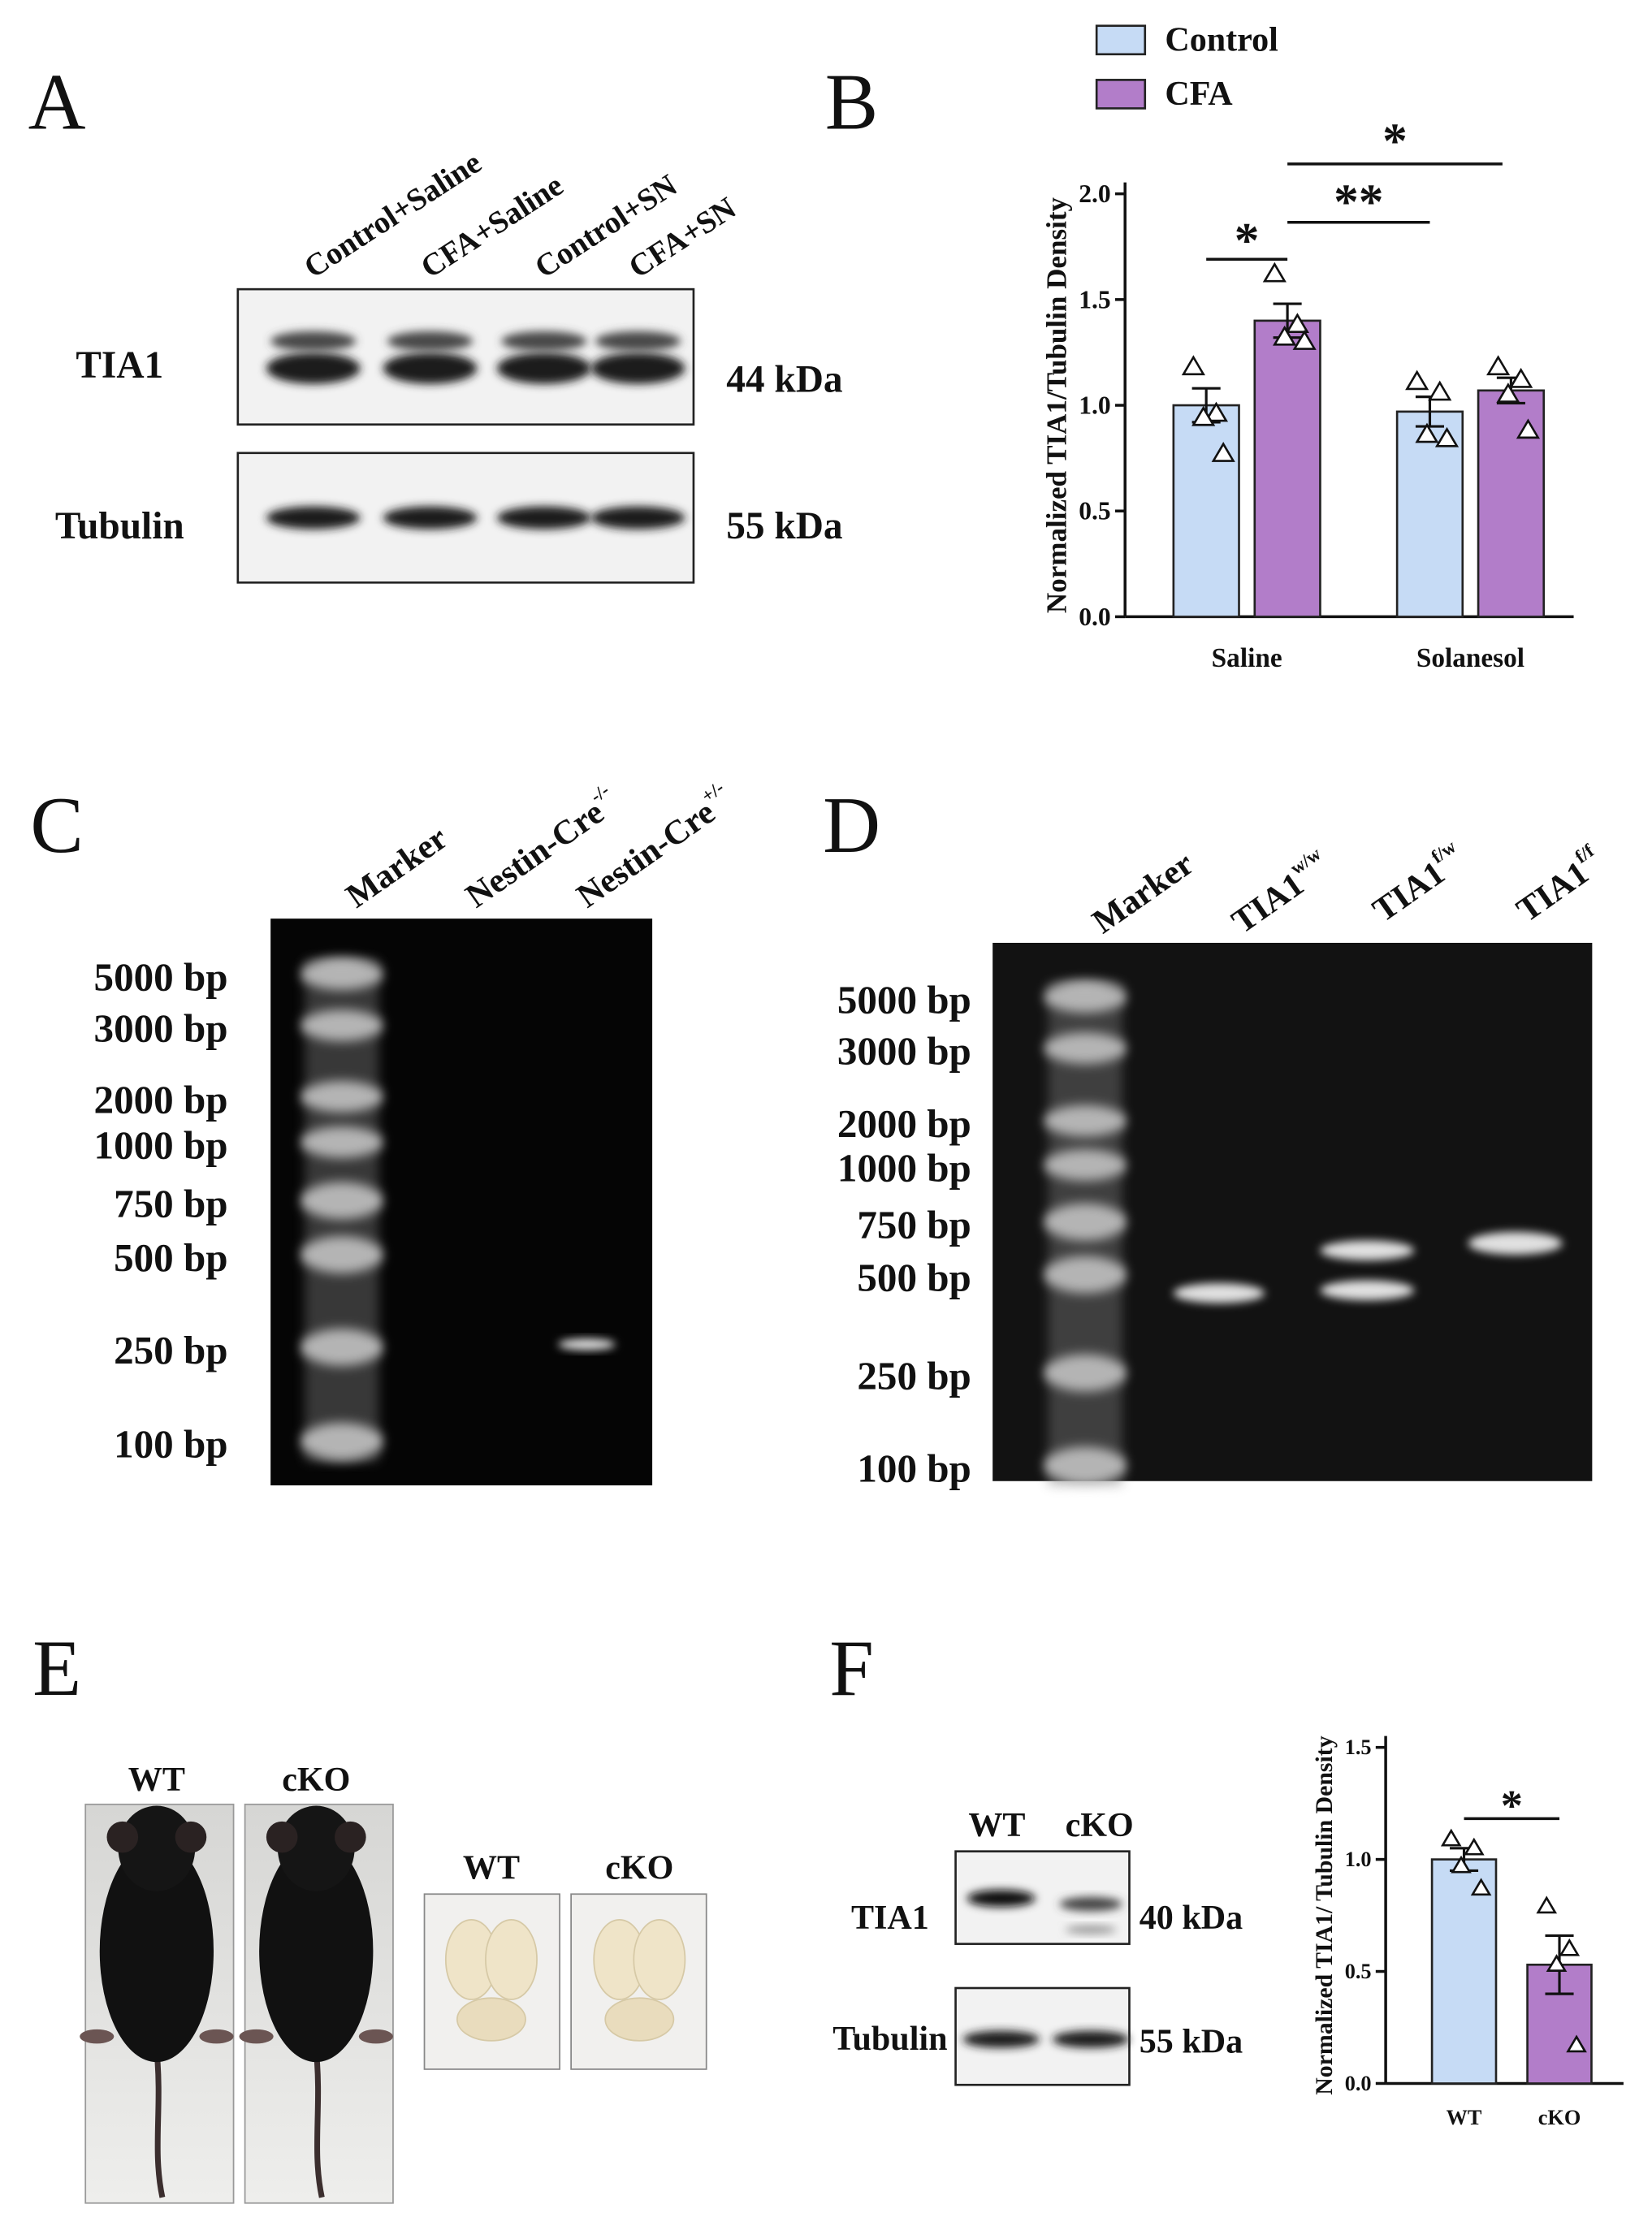 This screenshot has width=1652, height=2226. Describe the element at coordinates (1559, 2118) in the screenshot. I see `x-tick-label: cKO` at that location.